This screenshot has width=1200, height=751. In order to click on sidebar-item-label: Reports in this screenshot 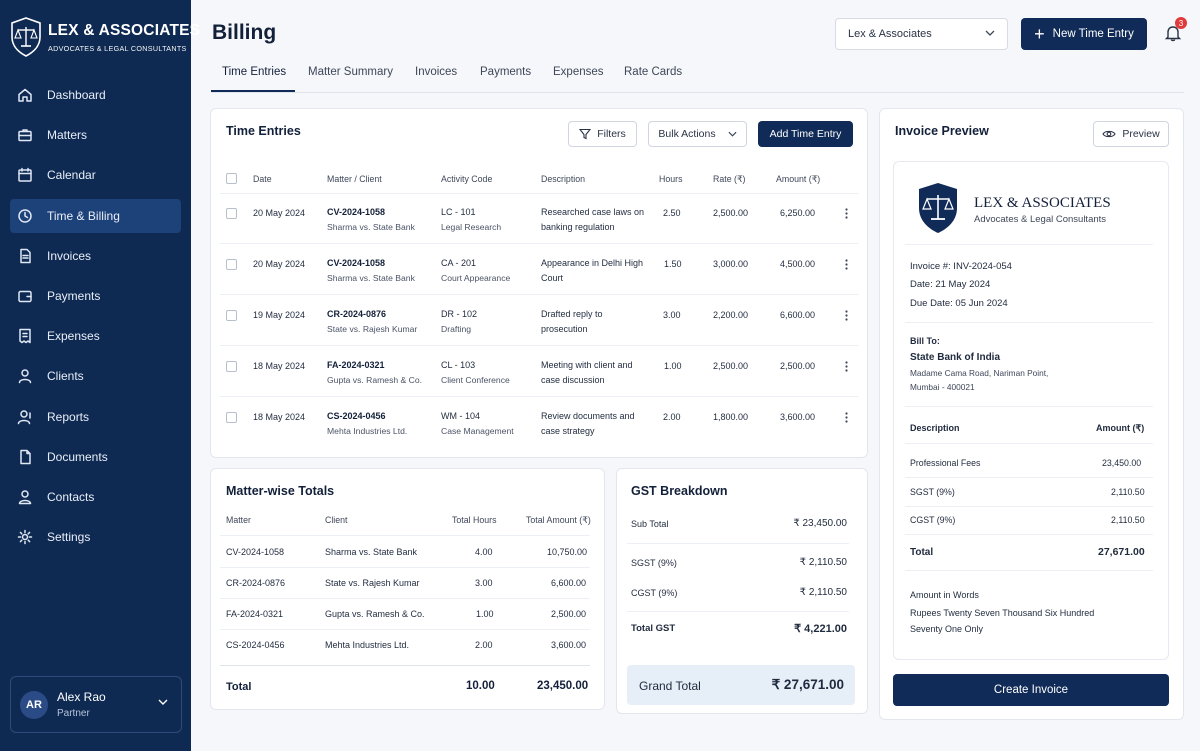, I will do `click(68, 416)`.